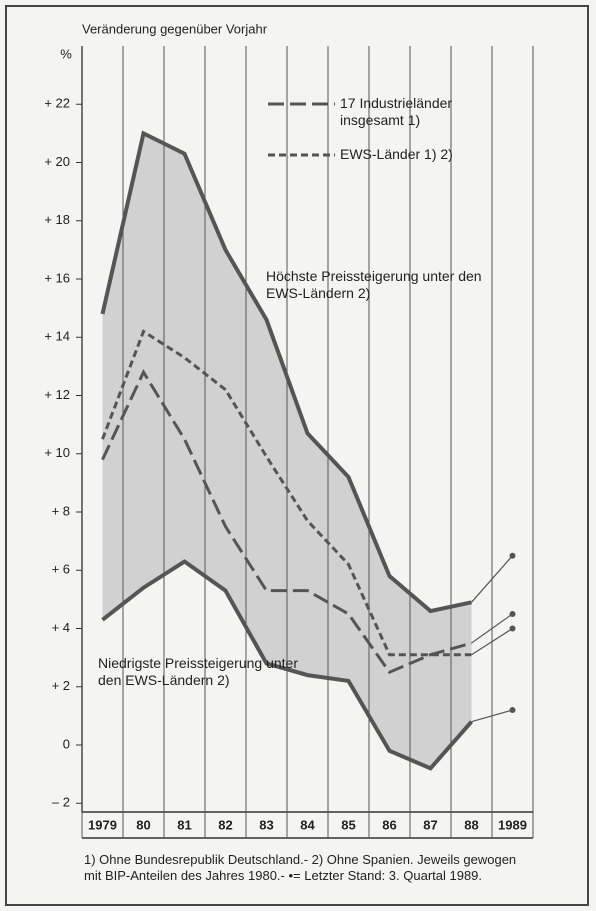 Image resolution: width=596 pixels, height=911 pixels. What do you see at coordinates (61, 802) in the screenshot?
I see `y-tick-label: – 2` at bounding box center [61, 802].